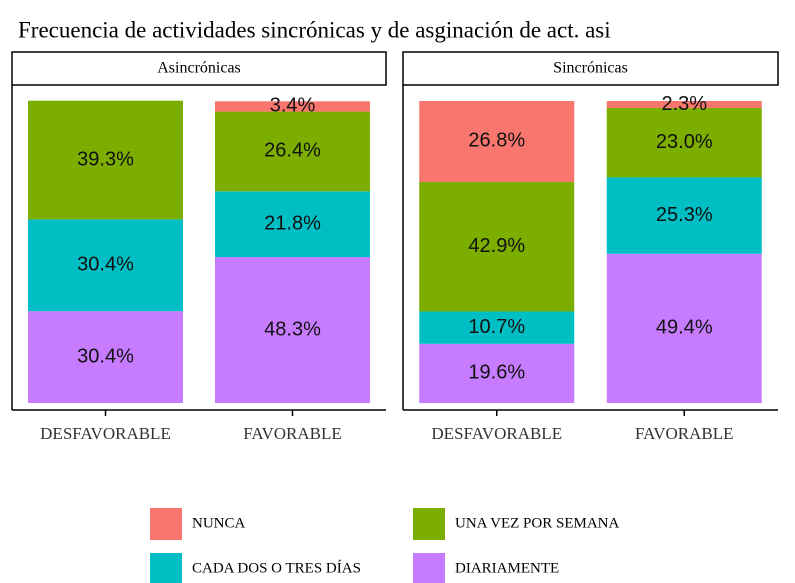 Image resolution: width=795 pixels, height=583 pixels. What do you see at coordinates (537, 523) in the screenshot?
I see `legend-label: UNA VEZ POR SEMANA` at bounding box center [537, 523].